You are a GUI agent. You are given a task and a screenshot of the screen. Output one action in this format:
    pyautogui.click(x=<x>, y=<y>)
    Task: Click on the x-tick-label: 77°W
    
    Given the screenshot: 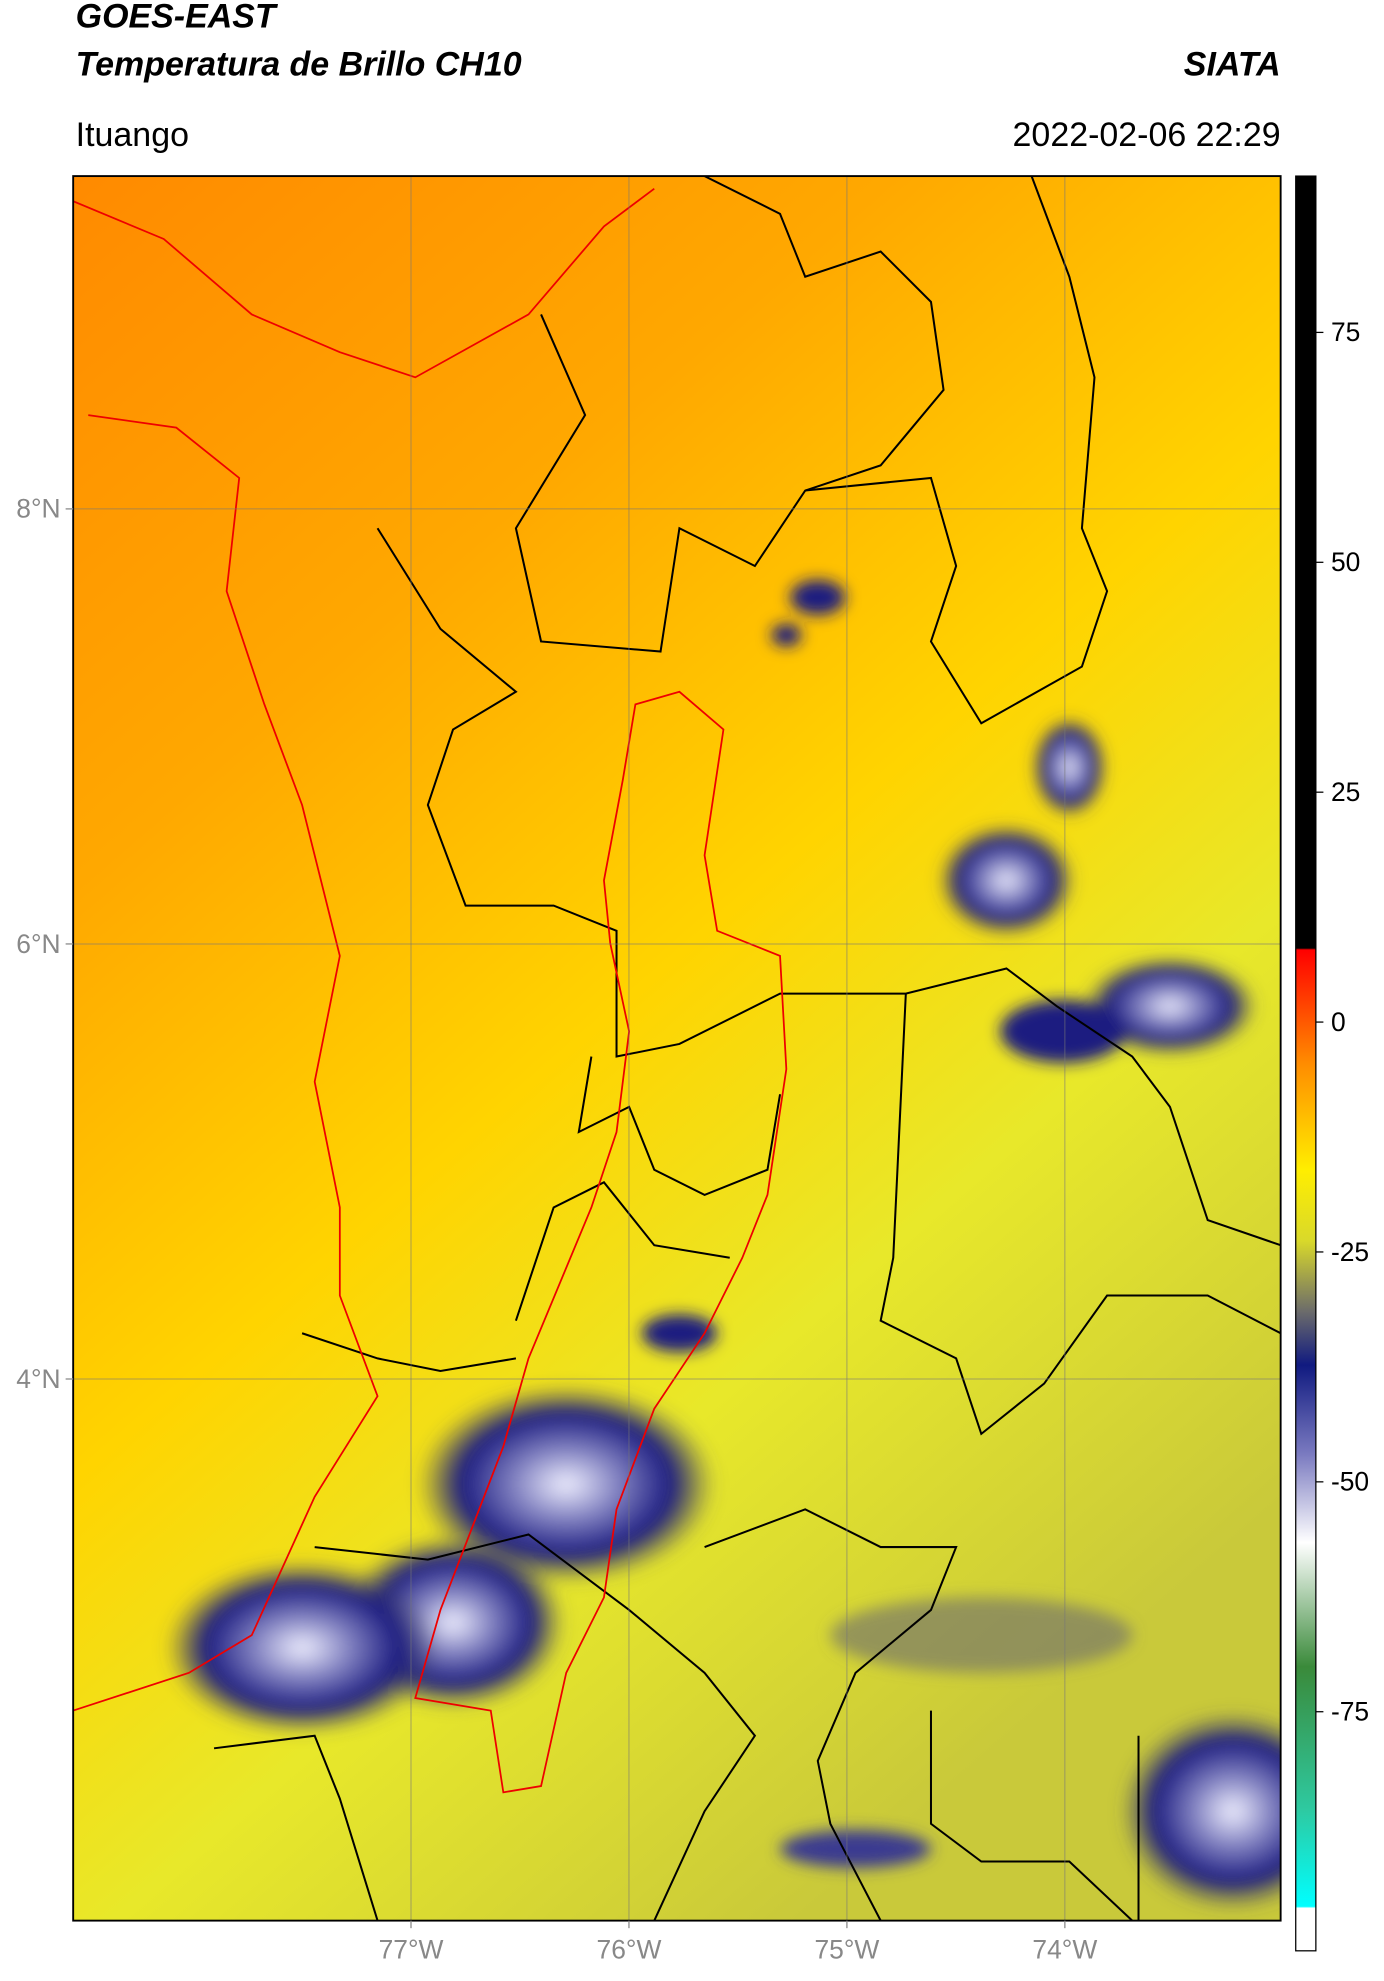 What is the action you would take?
    pyautogui.click(x=411, y=1949)
    